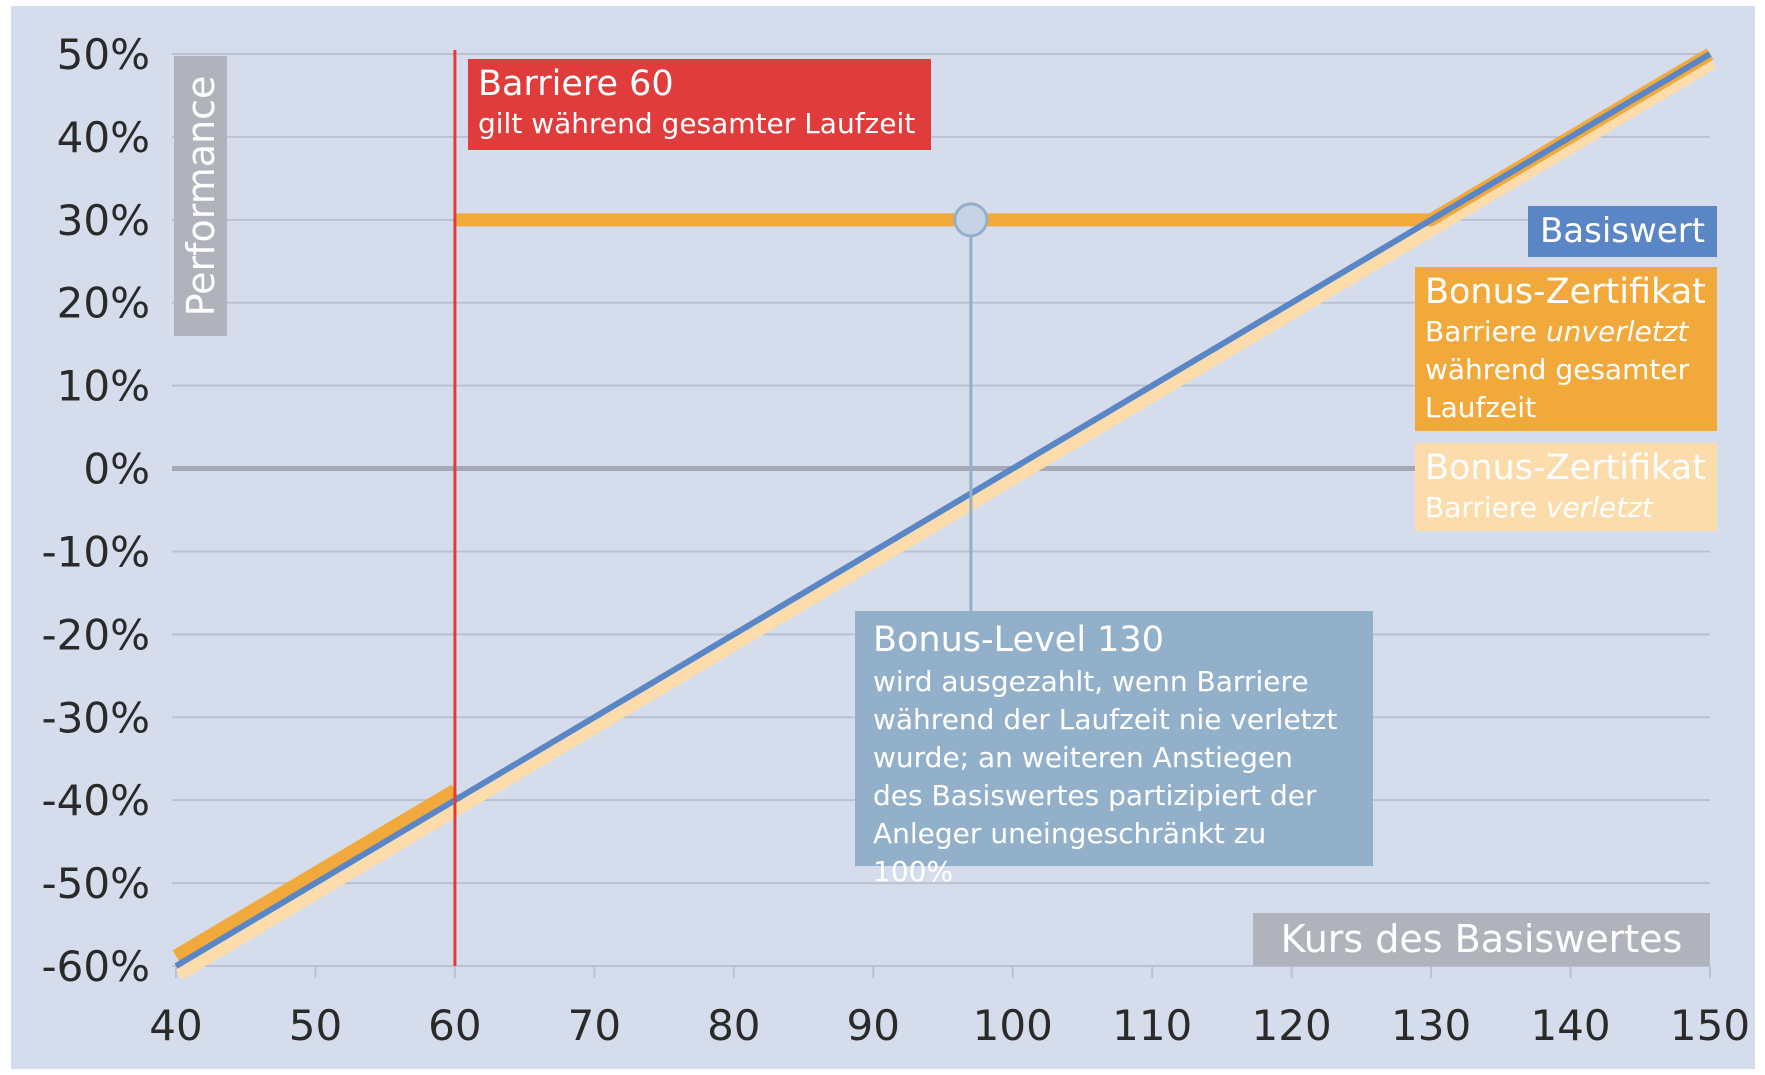 This screenshot has width=1765, height=1075. Describe the element at coordinates (1485, 507) in the screenshot. I see `legend-verletzt-line1-a: Barriere` at that location.